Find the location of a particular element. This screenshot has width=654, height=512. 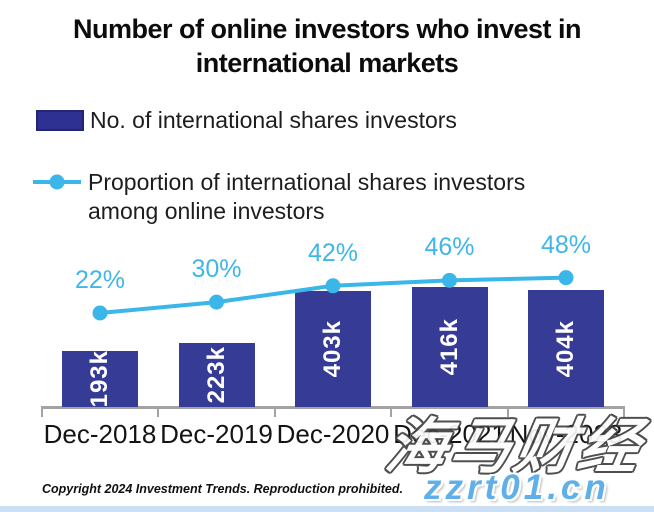

bar-value-label: 223k is located at coordinates (216, 375).